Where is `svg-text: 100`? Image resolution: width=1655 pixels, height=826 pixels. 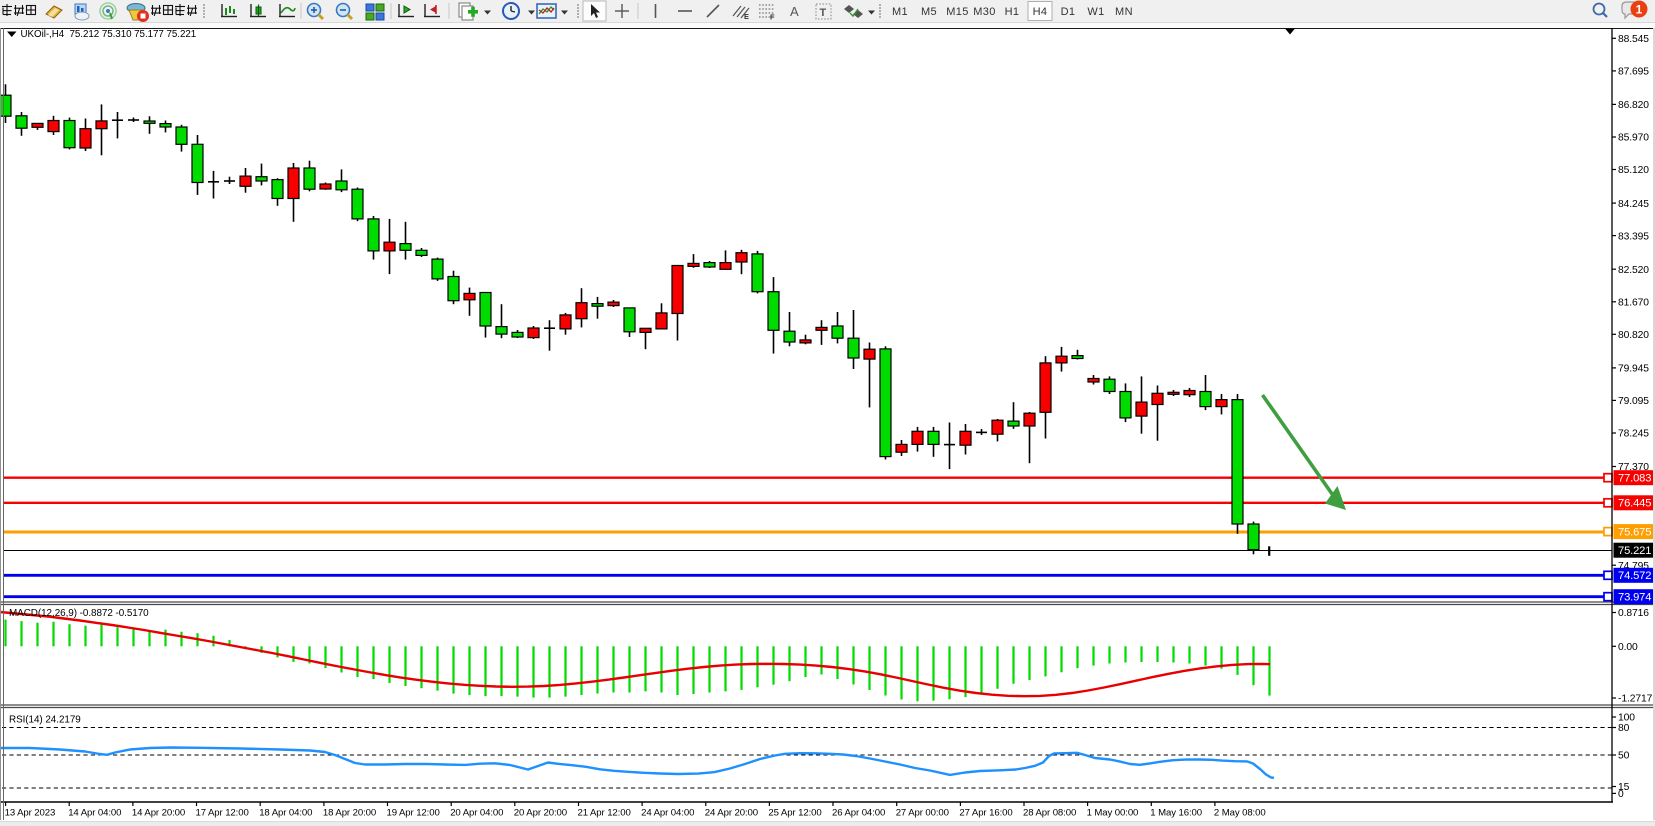
svg-text: 100 is located at coordinates (1626, 718).